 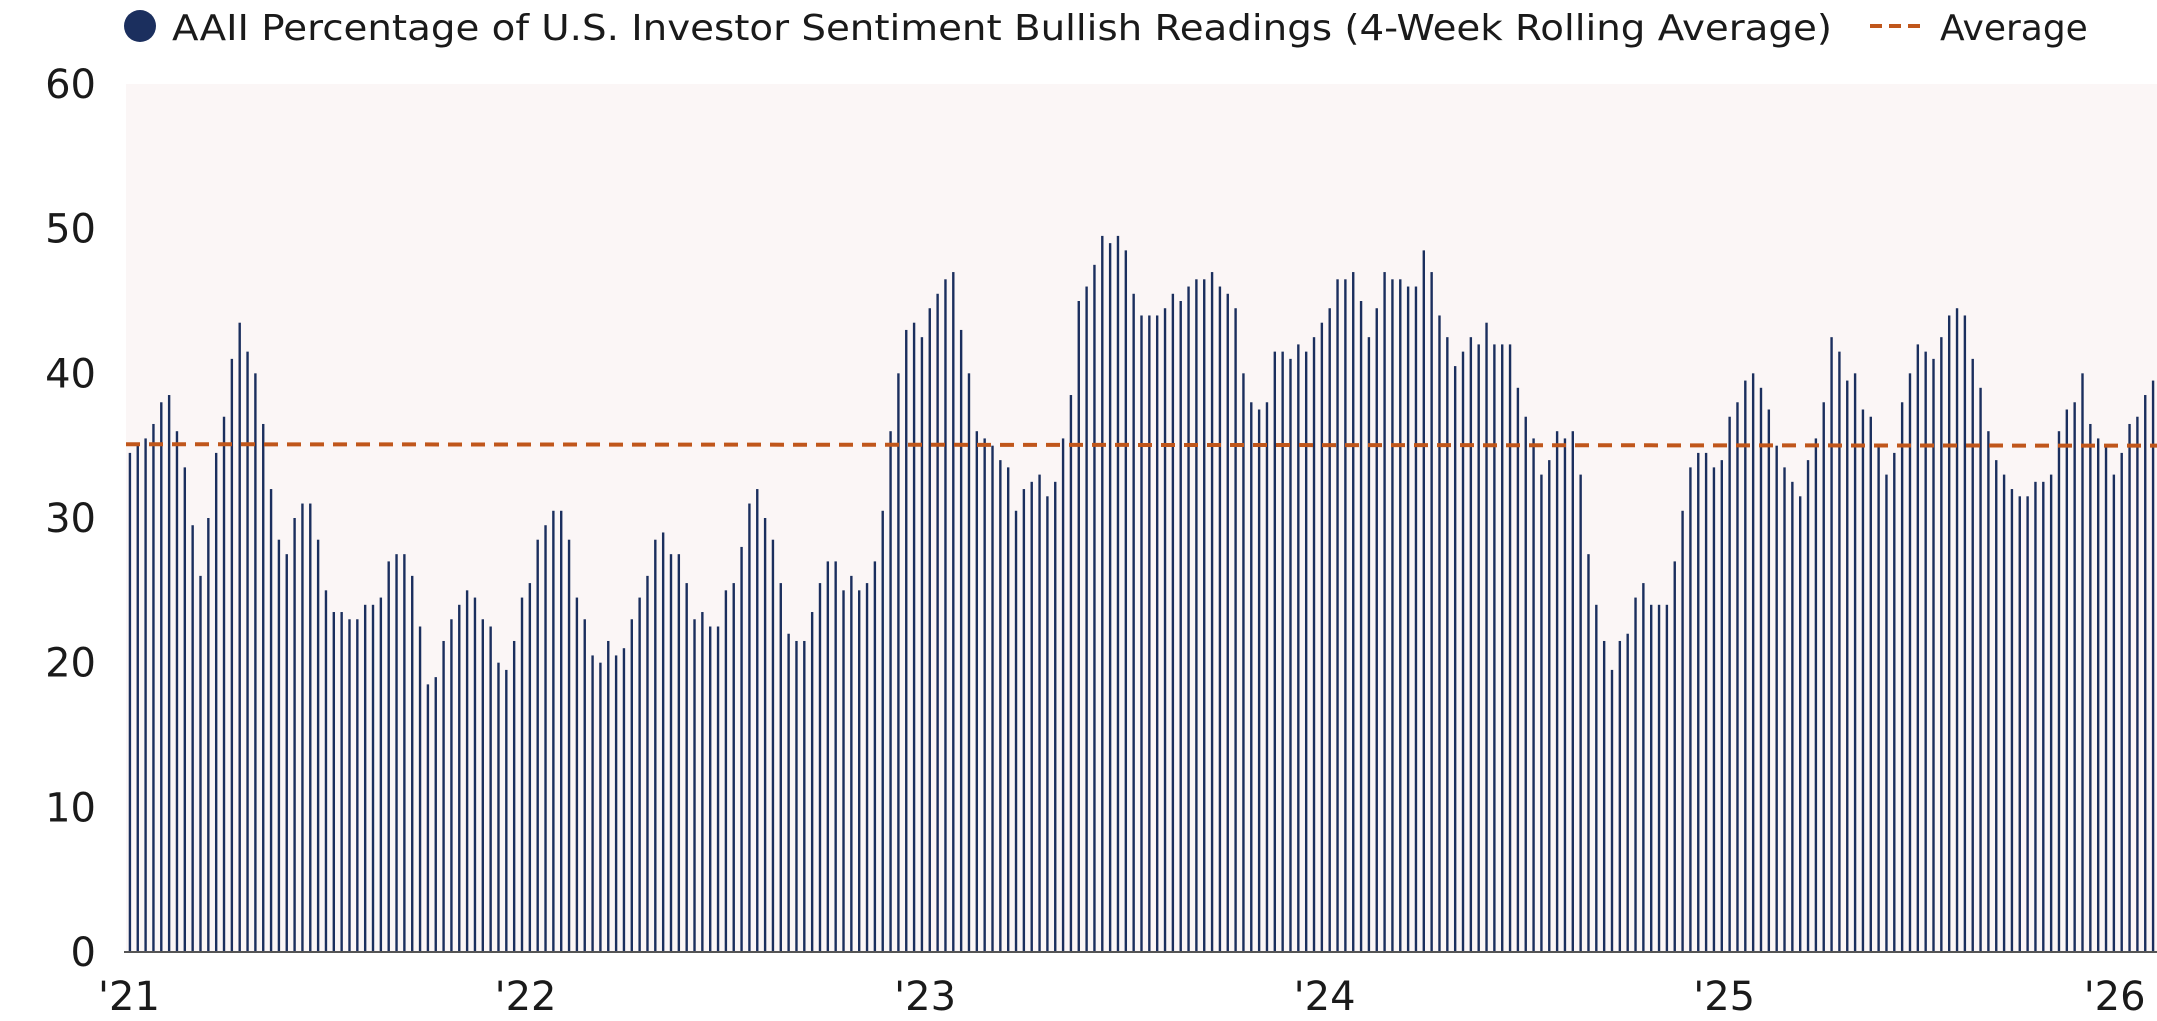 I want to click on y-tick-label: 0, so click(x=83, y=953).